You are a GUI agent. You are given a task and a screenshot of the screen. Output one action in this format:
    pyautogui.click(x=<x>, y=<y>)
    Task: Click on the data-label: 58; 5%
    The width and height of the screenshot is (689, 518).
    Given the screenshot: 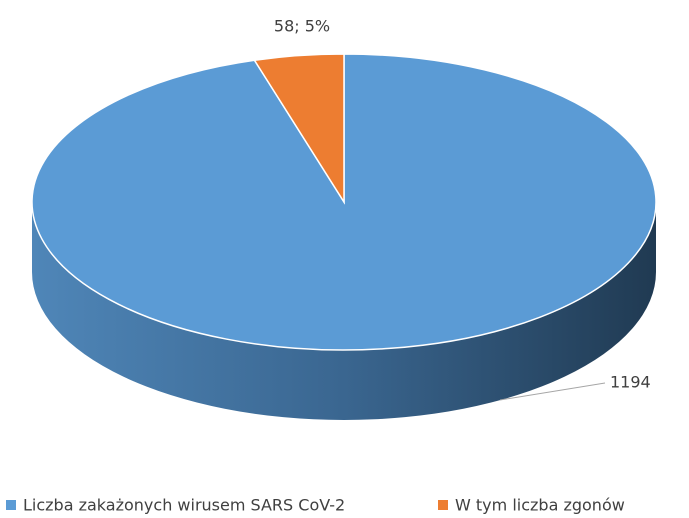 What is the action you would take?
    pyautogui.click(x=302, y=26)
    